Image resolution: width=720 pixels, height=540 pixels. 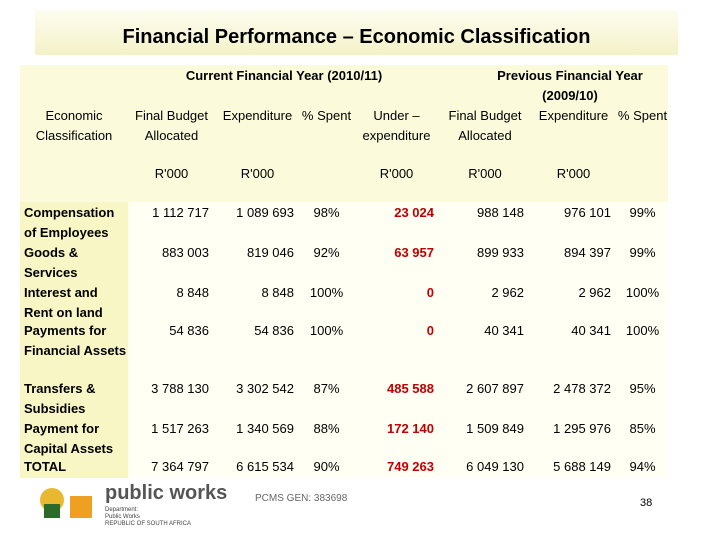 What do you see at coordinates (60, 398) in the screenshot?
I see `row-label: Transfers & Subsidies` at bounding box center [60, 398].